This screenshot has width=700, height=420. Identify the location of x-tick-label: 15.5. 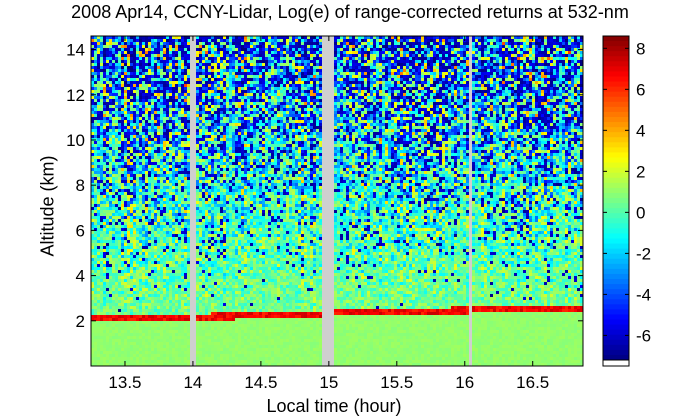
(396, 382).